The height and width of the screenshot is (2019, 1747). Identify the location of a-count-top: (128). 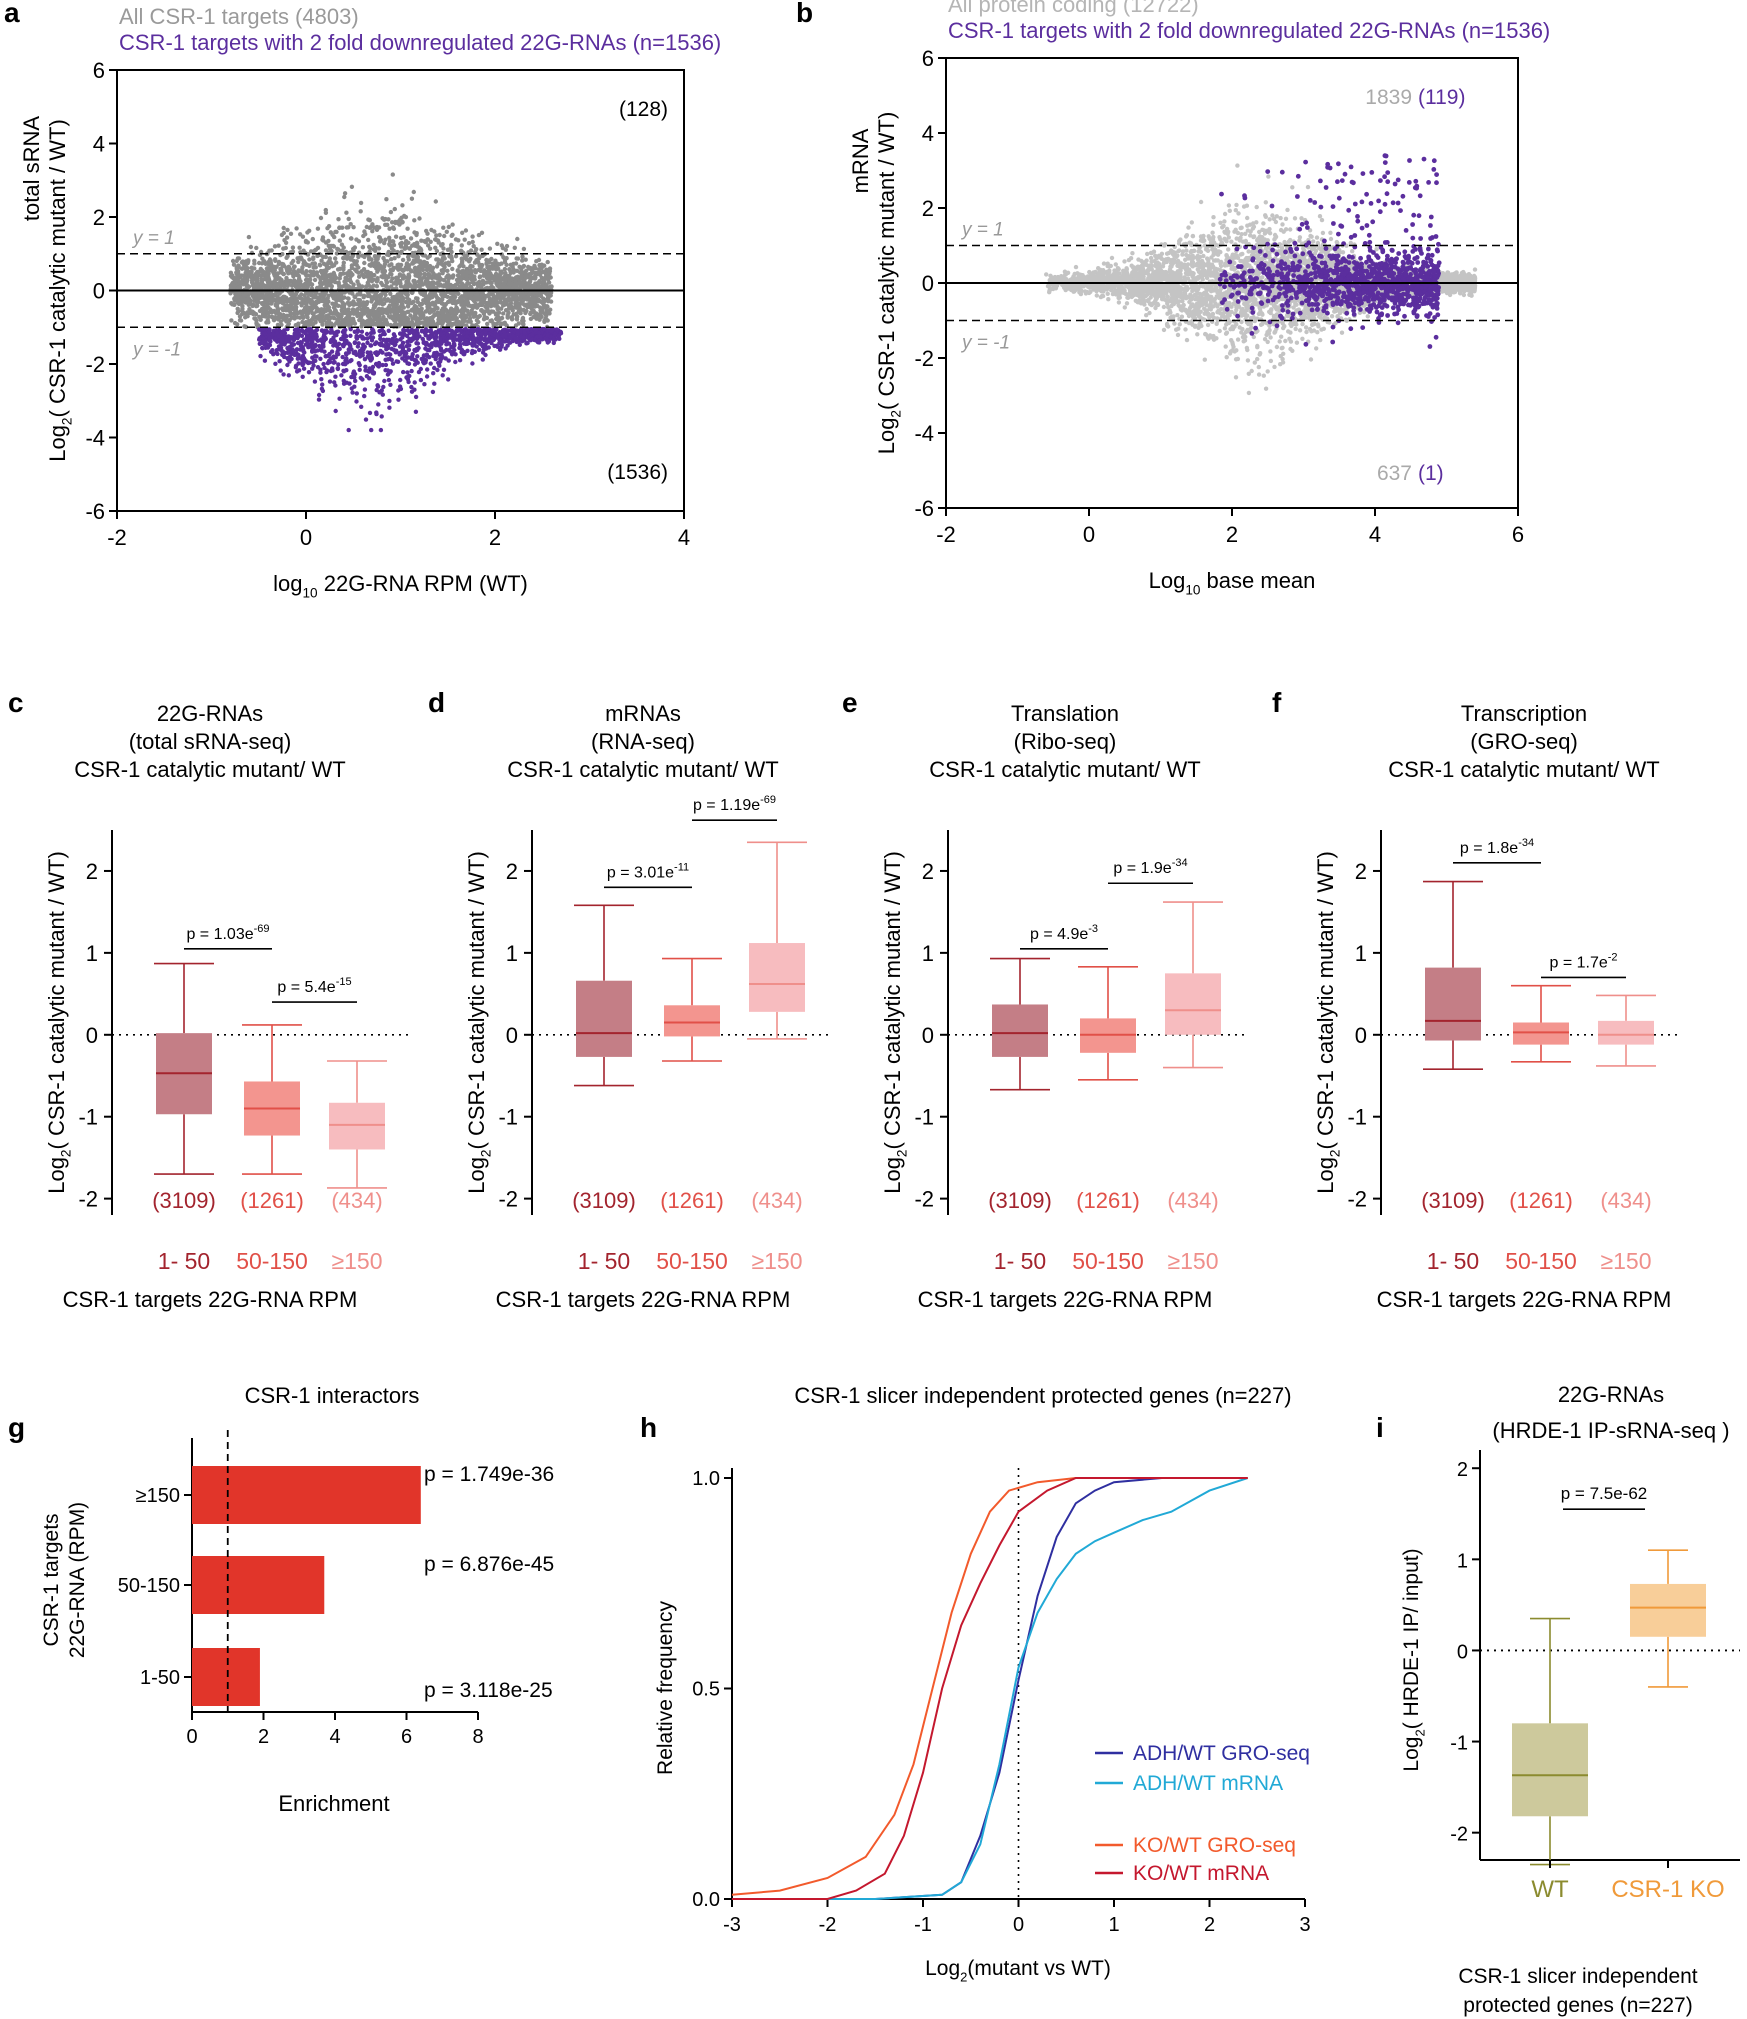
(643, 109).